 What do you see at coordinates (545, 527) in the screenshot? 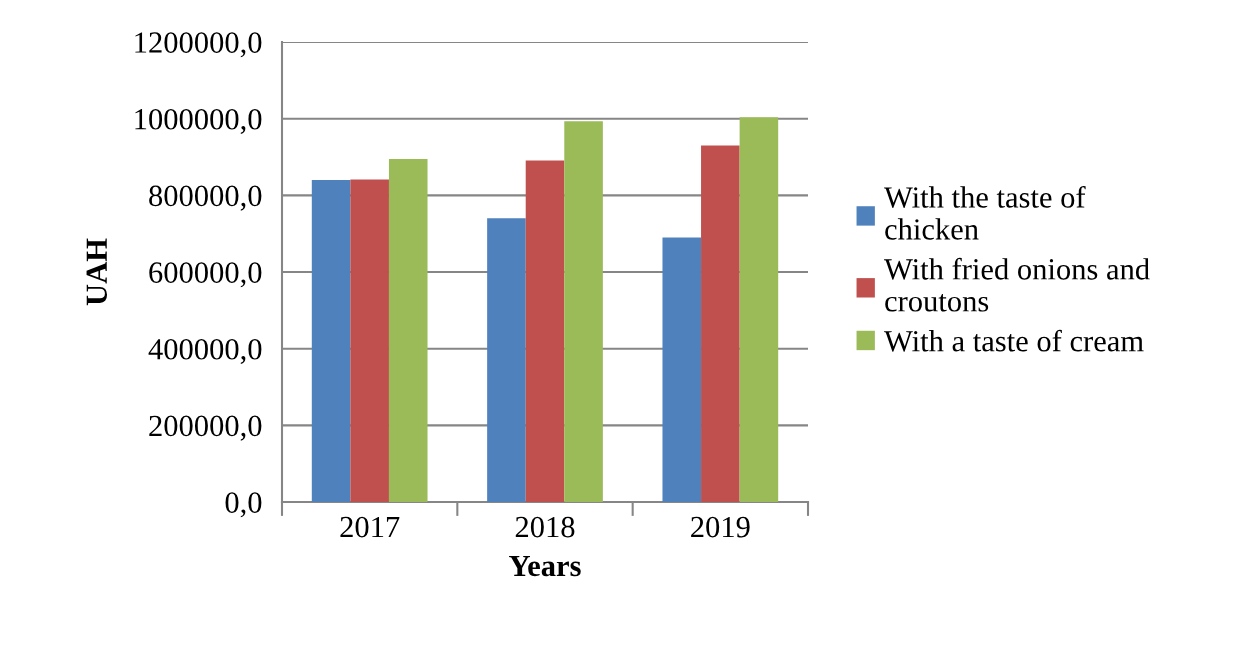
I see `x-tick-label: 2018` at bounding box center [545, 527].